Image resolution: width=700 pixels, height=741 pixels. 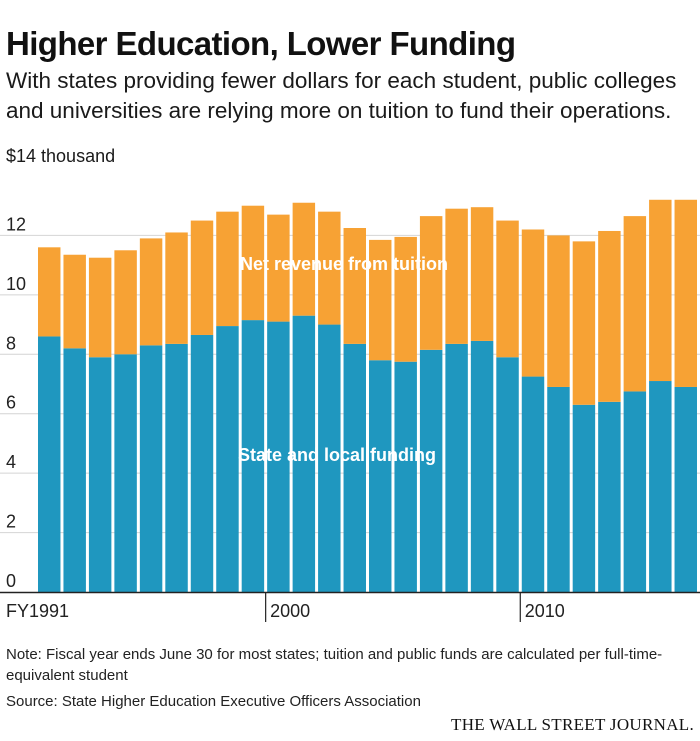 What do you see at coordinates (37, 611) in the screenshot?
I see `x-tick-label: FY1991` at bounding box center [37, 611].